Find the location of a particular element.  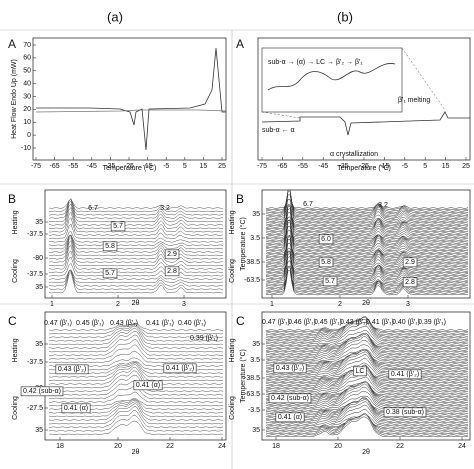

annotation-text: α crystallization is located at coordinates (354, 154).